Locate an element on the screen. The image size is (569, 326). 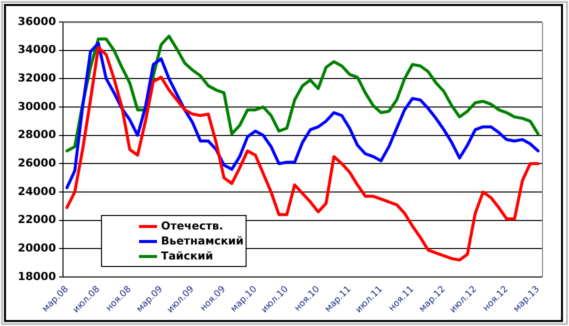
y-tick-label: 28000 is located at coordinates (37, 135).